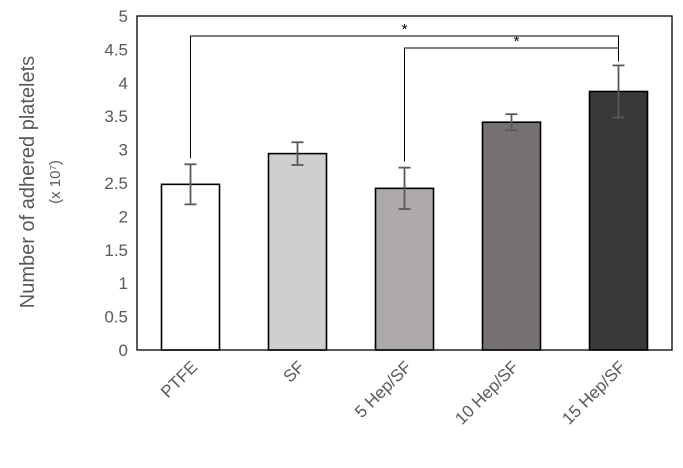  What do you see at coordinates (383, 389) in the screenshot?
I see `x-category-label: 5 Hep/SF` at bounding box center [383, 389].